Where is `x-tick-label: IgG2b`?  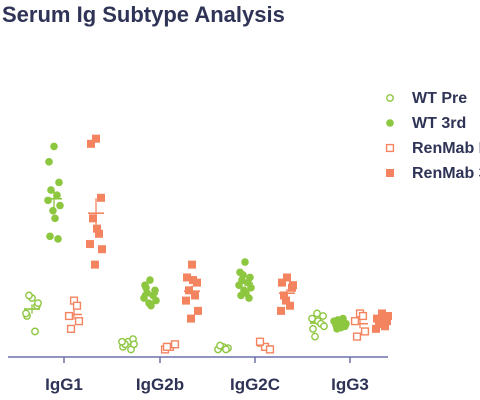 x-tick-label: IgG2b is located at coordinates (160, 384).